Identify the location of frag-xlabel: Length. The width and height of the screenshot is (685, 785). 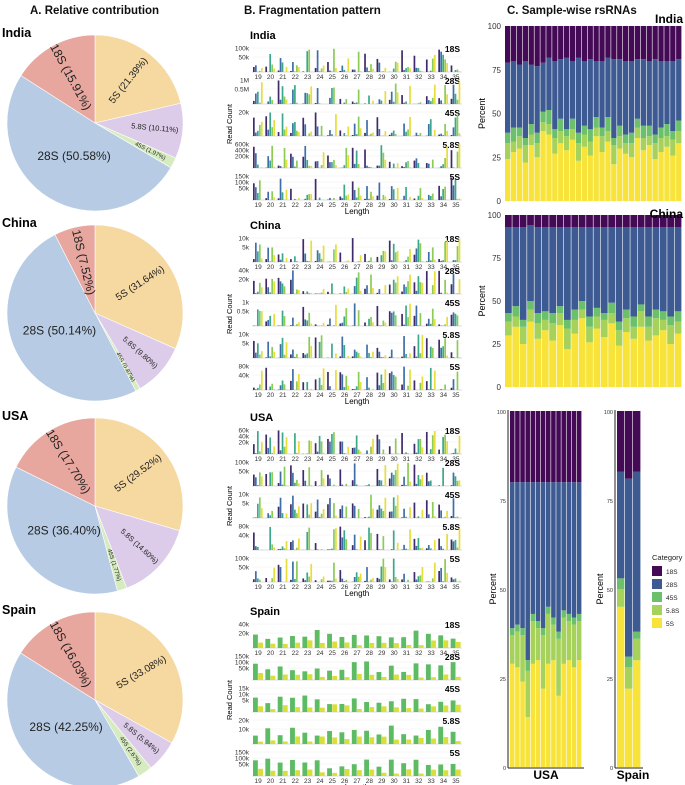
(357, 211).